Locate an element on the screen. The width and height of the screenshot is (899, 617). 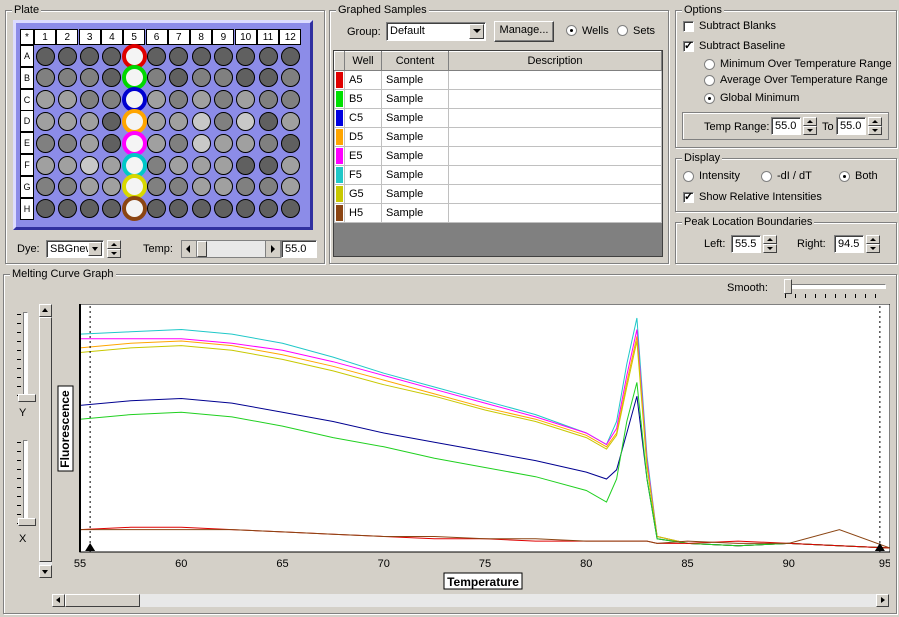
plate-column-header: 6 is located at coordinates (156, 37).